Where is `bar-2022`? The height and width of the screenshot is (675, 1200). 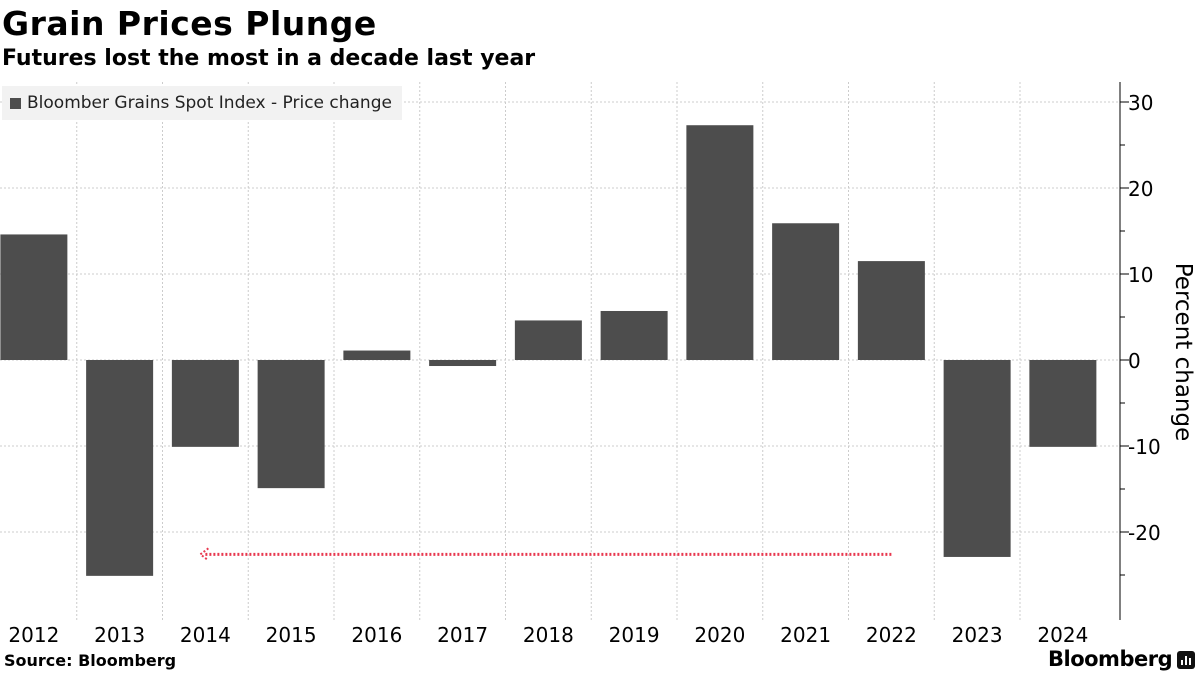
bar-2022 is located at coordinates (891, 310).